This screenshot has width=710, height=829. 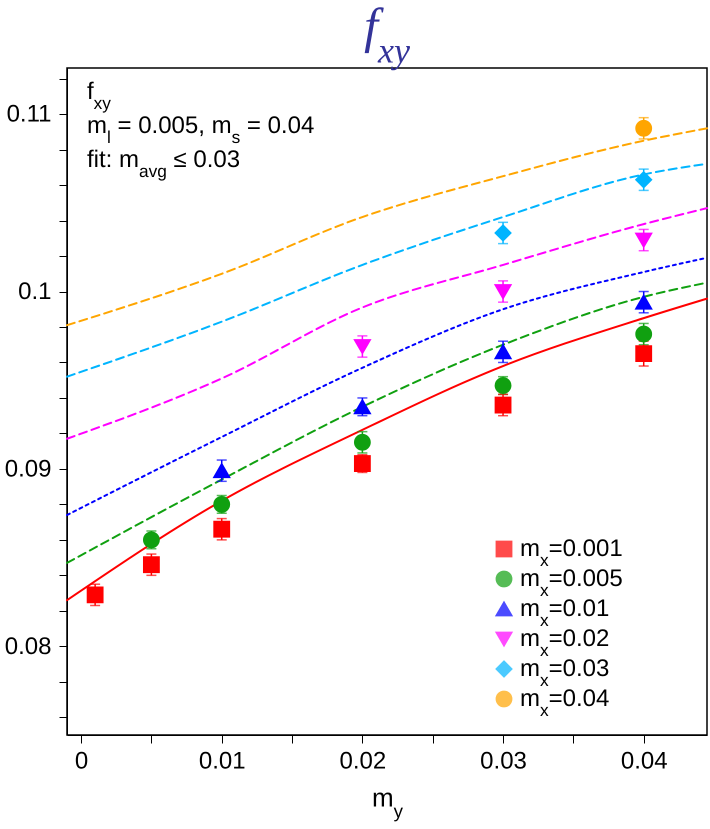 What do you see at coordinates (81, 761) in the screenshot?
I see `x-tick-label: 0` at bounding box center [81, 761].